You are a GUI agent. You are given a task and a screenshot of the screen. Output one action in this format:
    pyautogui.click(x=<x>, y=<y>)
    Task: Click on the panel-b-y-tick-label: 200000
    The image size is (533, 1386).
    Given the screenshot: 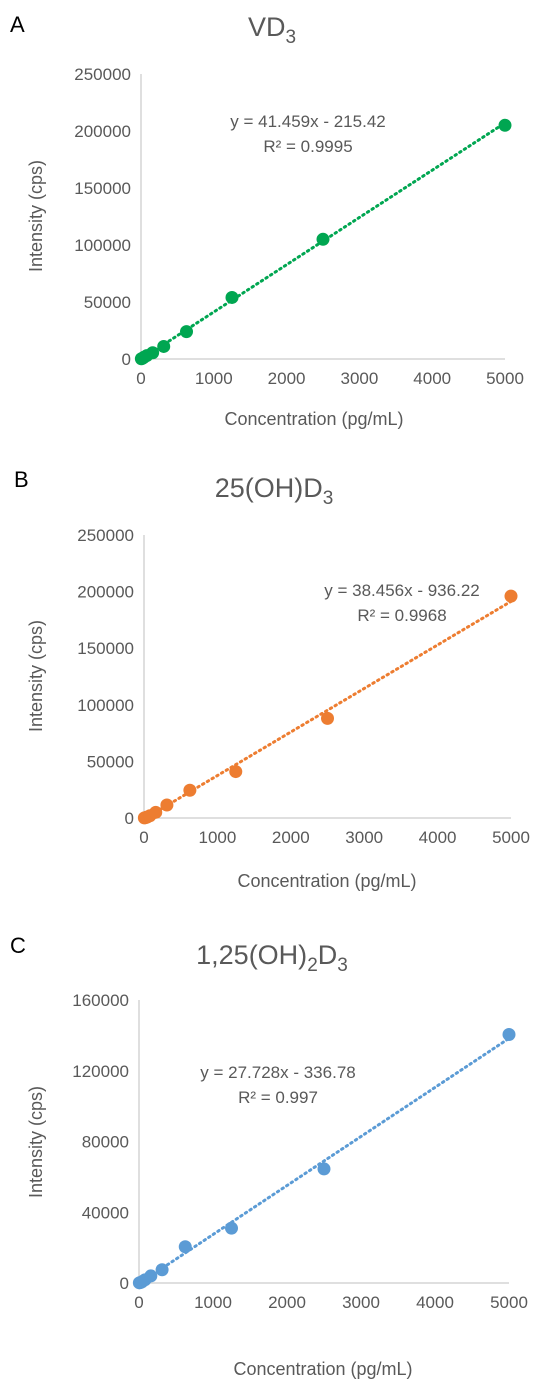 What is the action you would take?
    pyautogui.click(x=105, y=592)
    